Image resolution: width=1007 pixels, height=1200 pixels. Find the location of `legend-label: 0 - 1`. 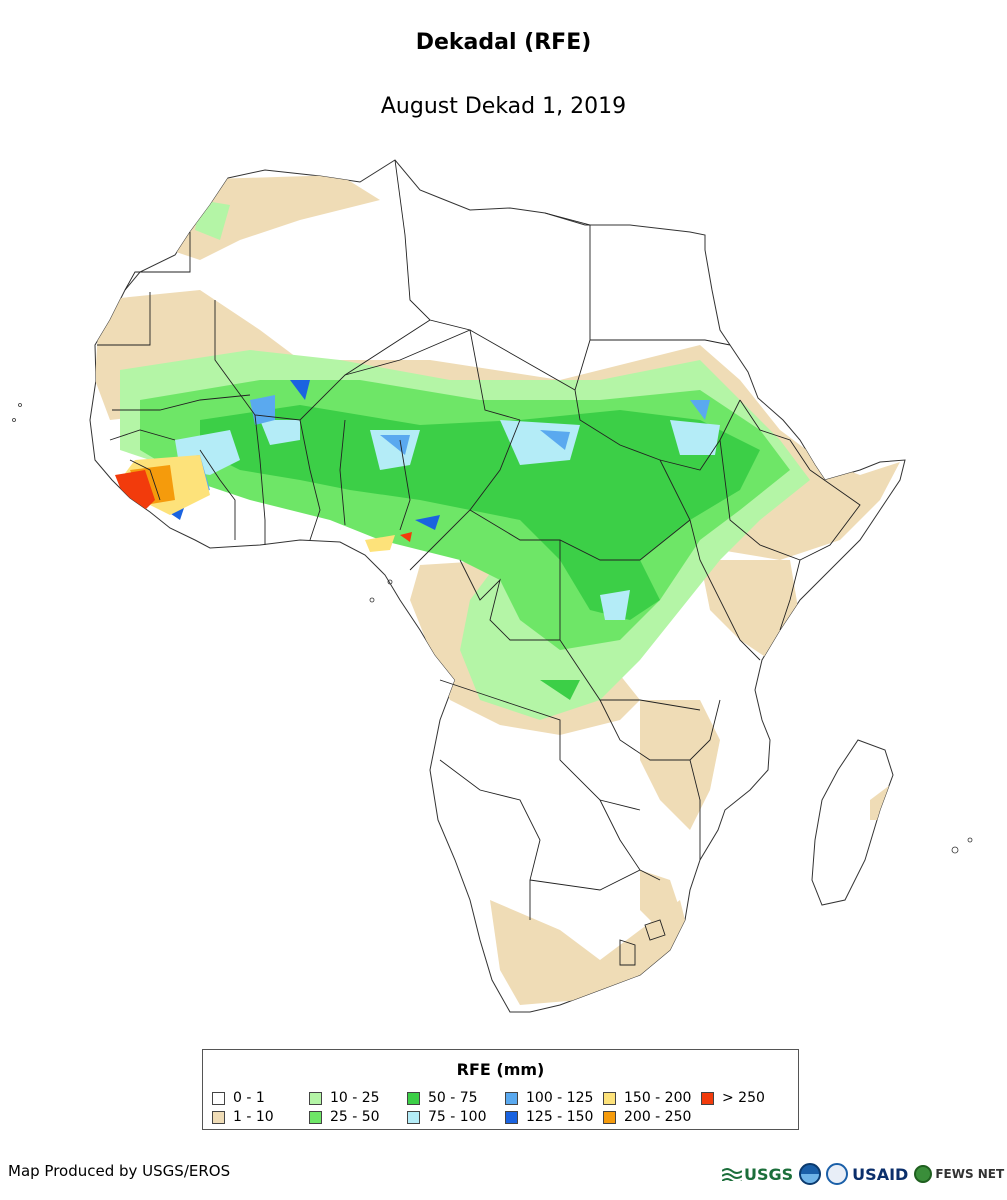

legend-label: 0 - 1 is located at coordinates (249, 1098).